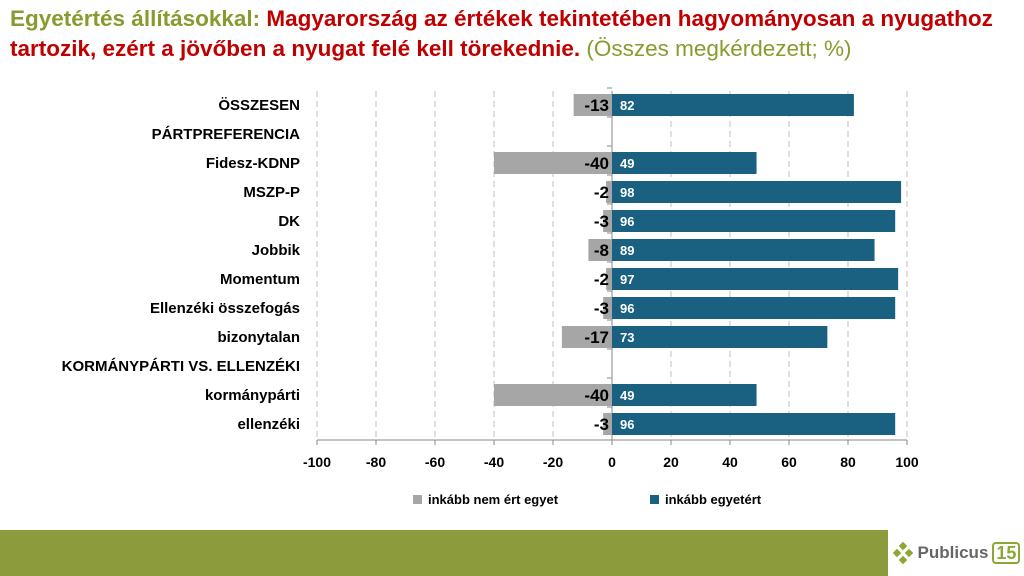  Describe the element at coordinates (317, 462) in the screenshot. I see `x-tick-label: -100` at that location.